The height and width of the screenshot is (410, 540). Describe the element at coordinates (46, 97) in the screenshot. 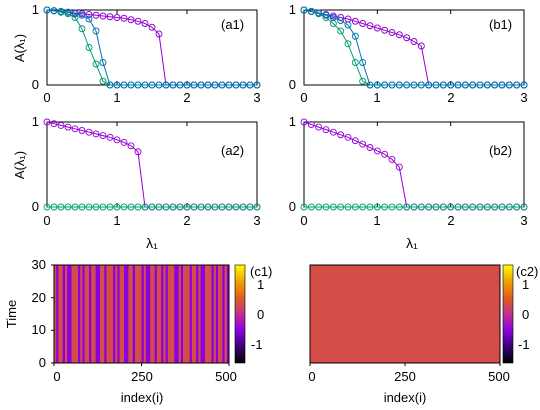

I see `x-tick-label: 0` at that location.